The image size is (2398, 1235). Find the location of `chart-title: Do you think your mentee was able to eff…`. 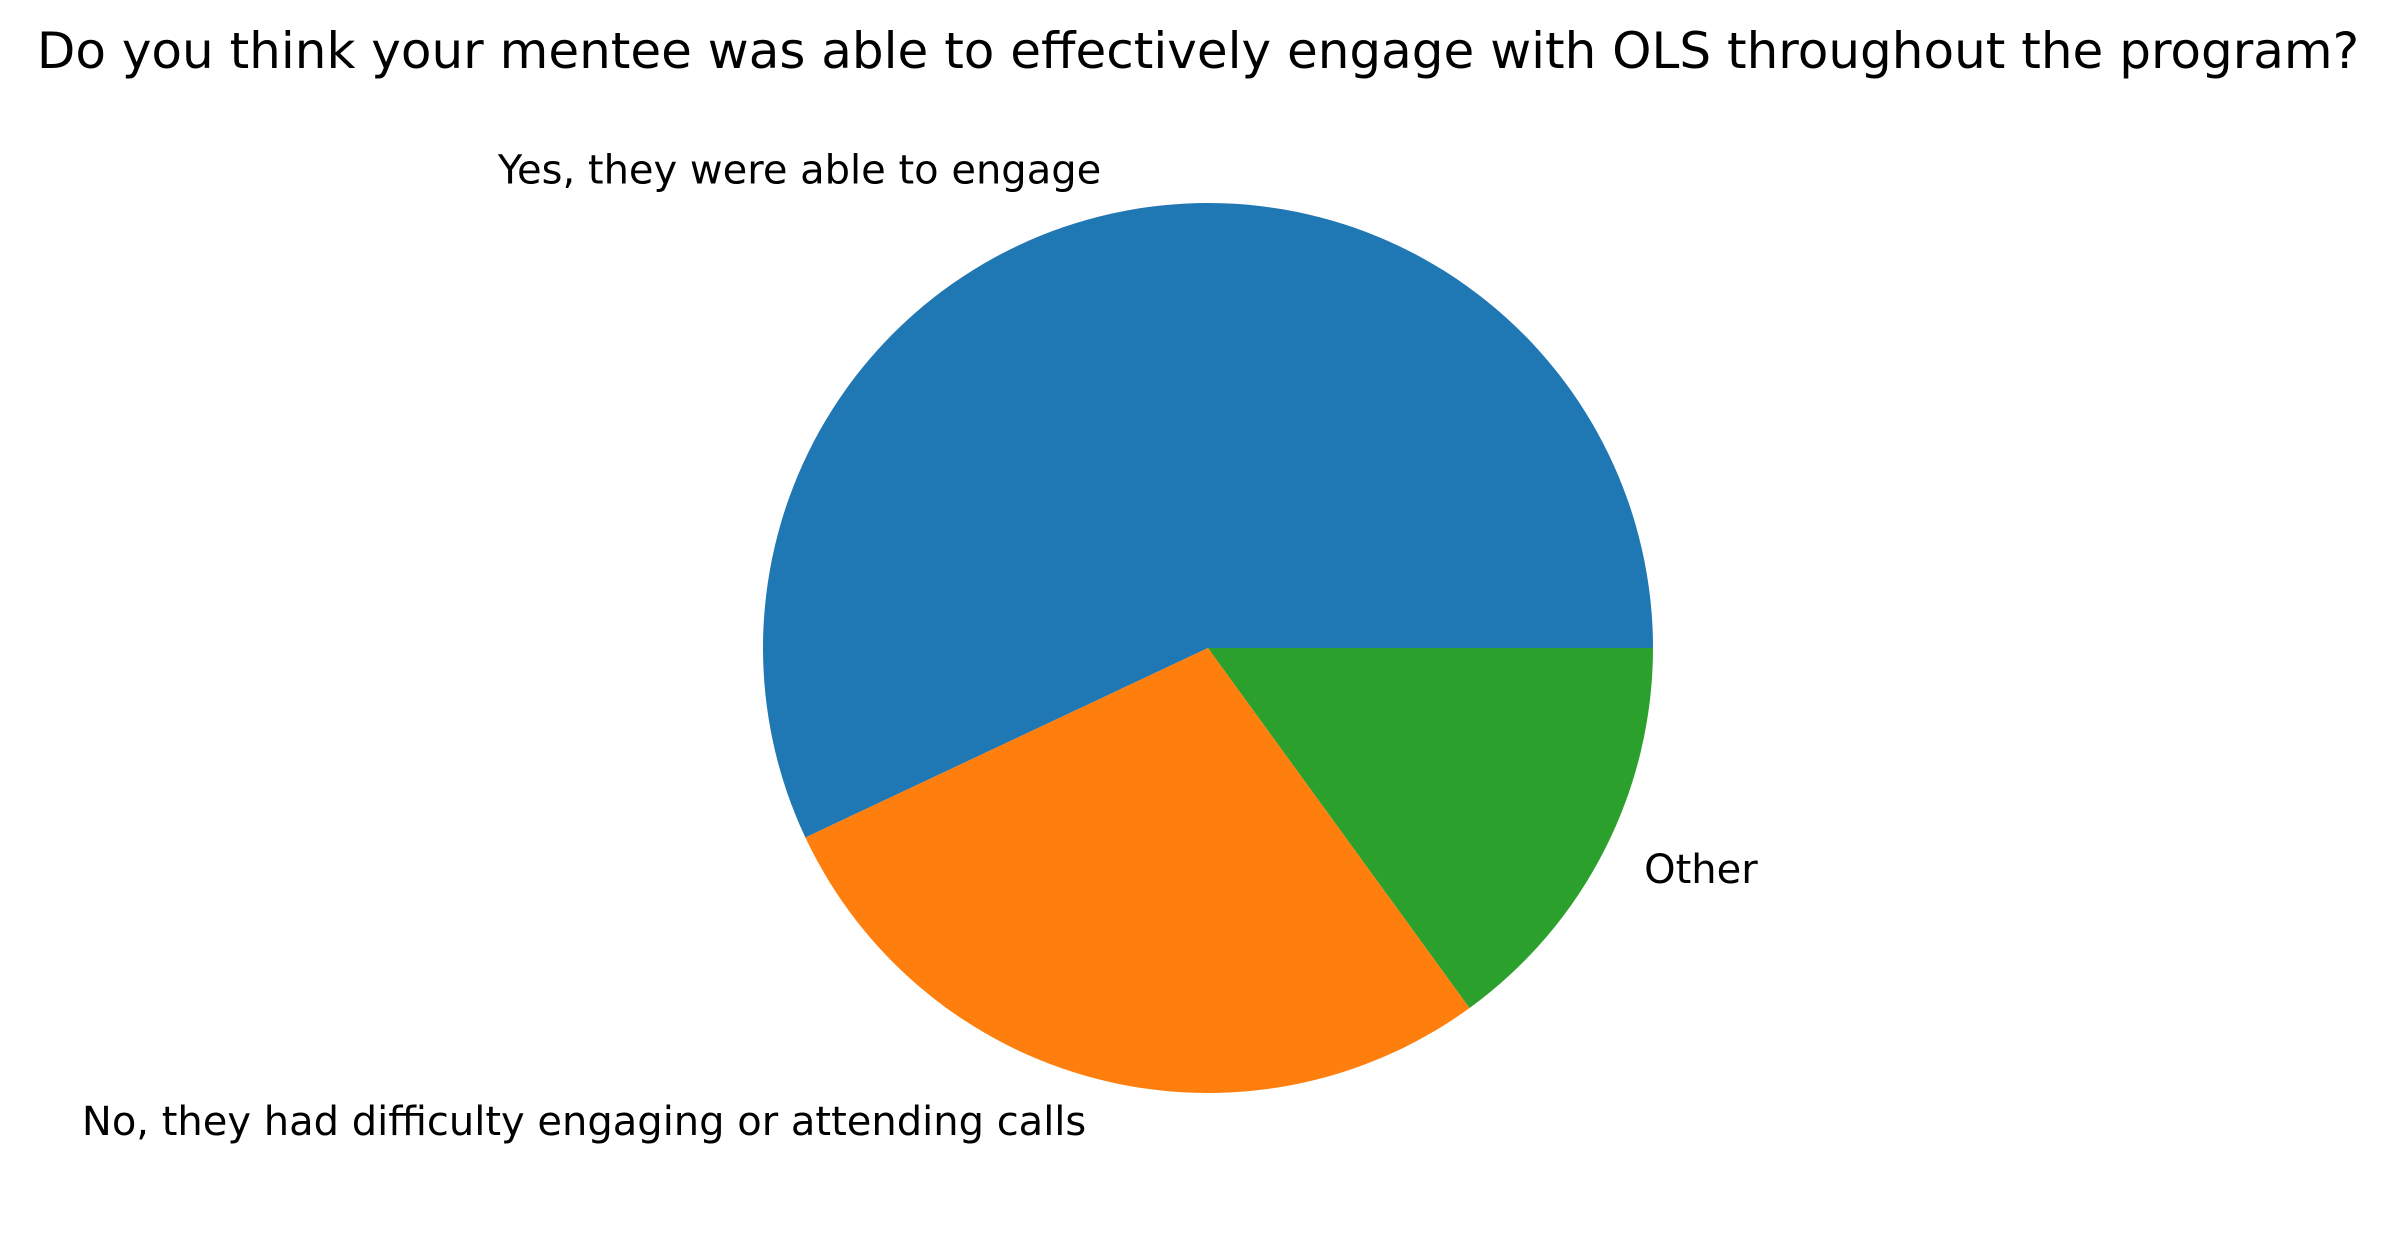

chart-title: Do you think your mentee was able to eff… is located at coordinates (1198, 51).